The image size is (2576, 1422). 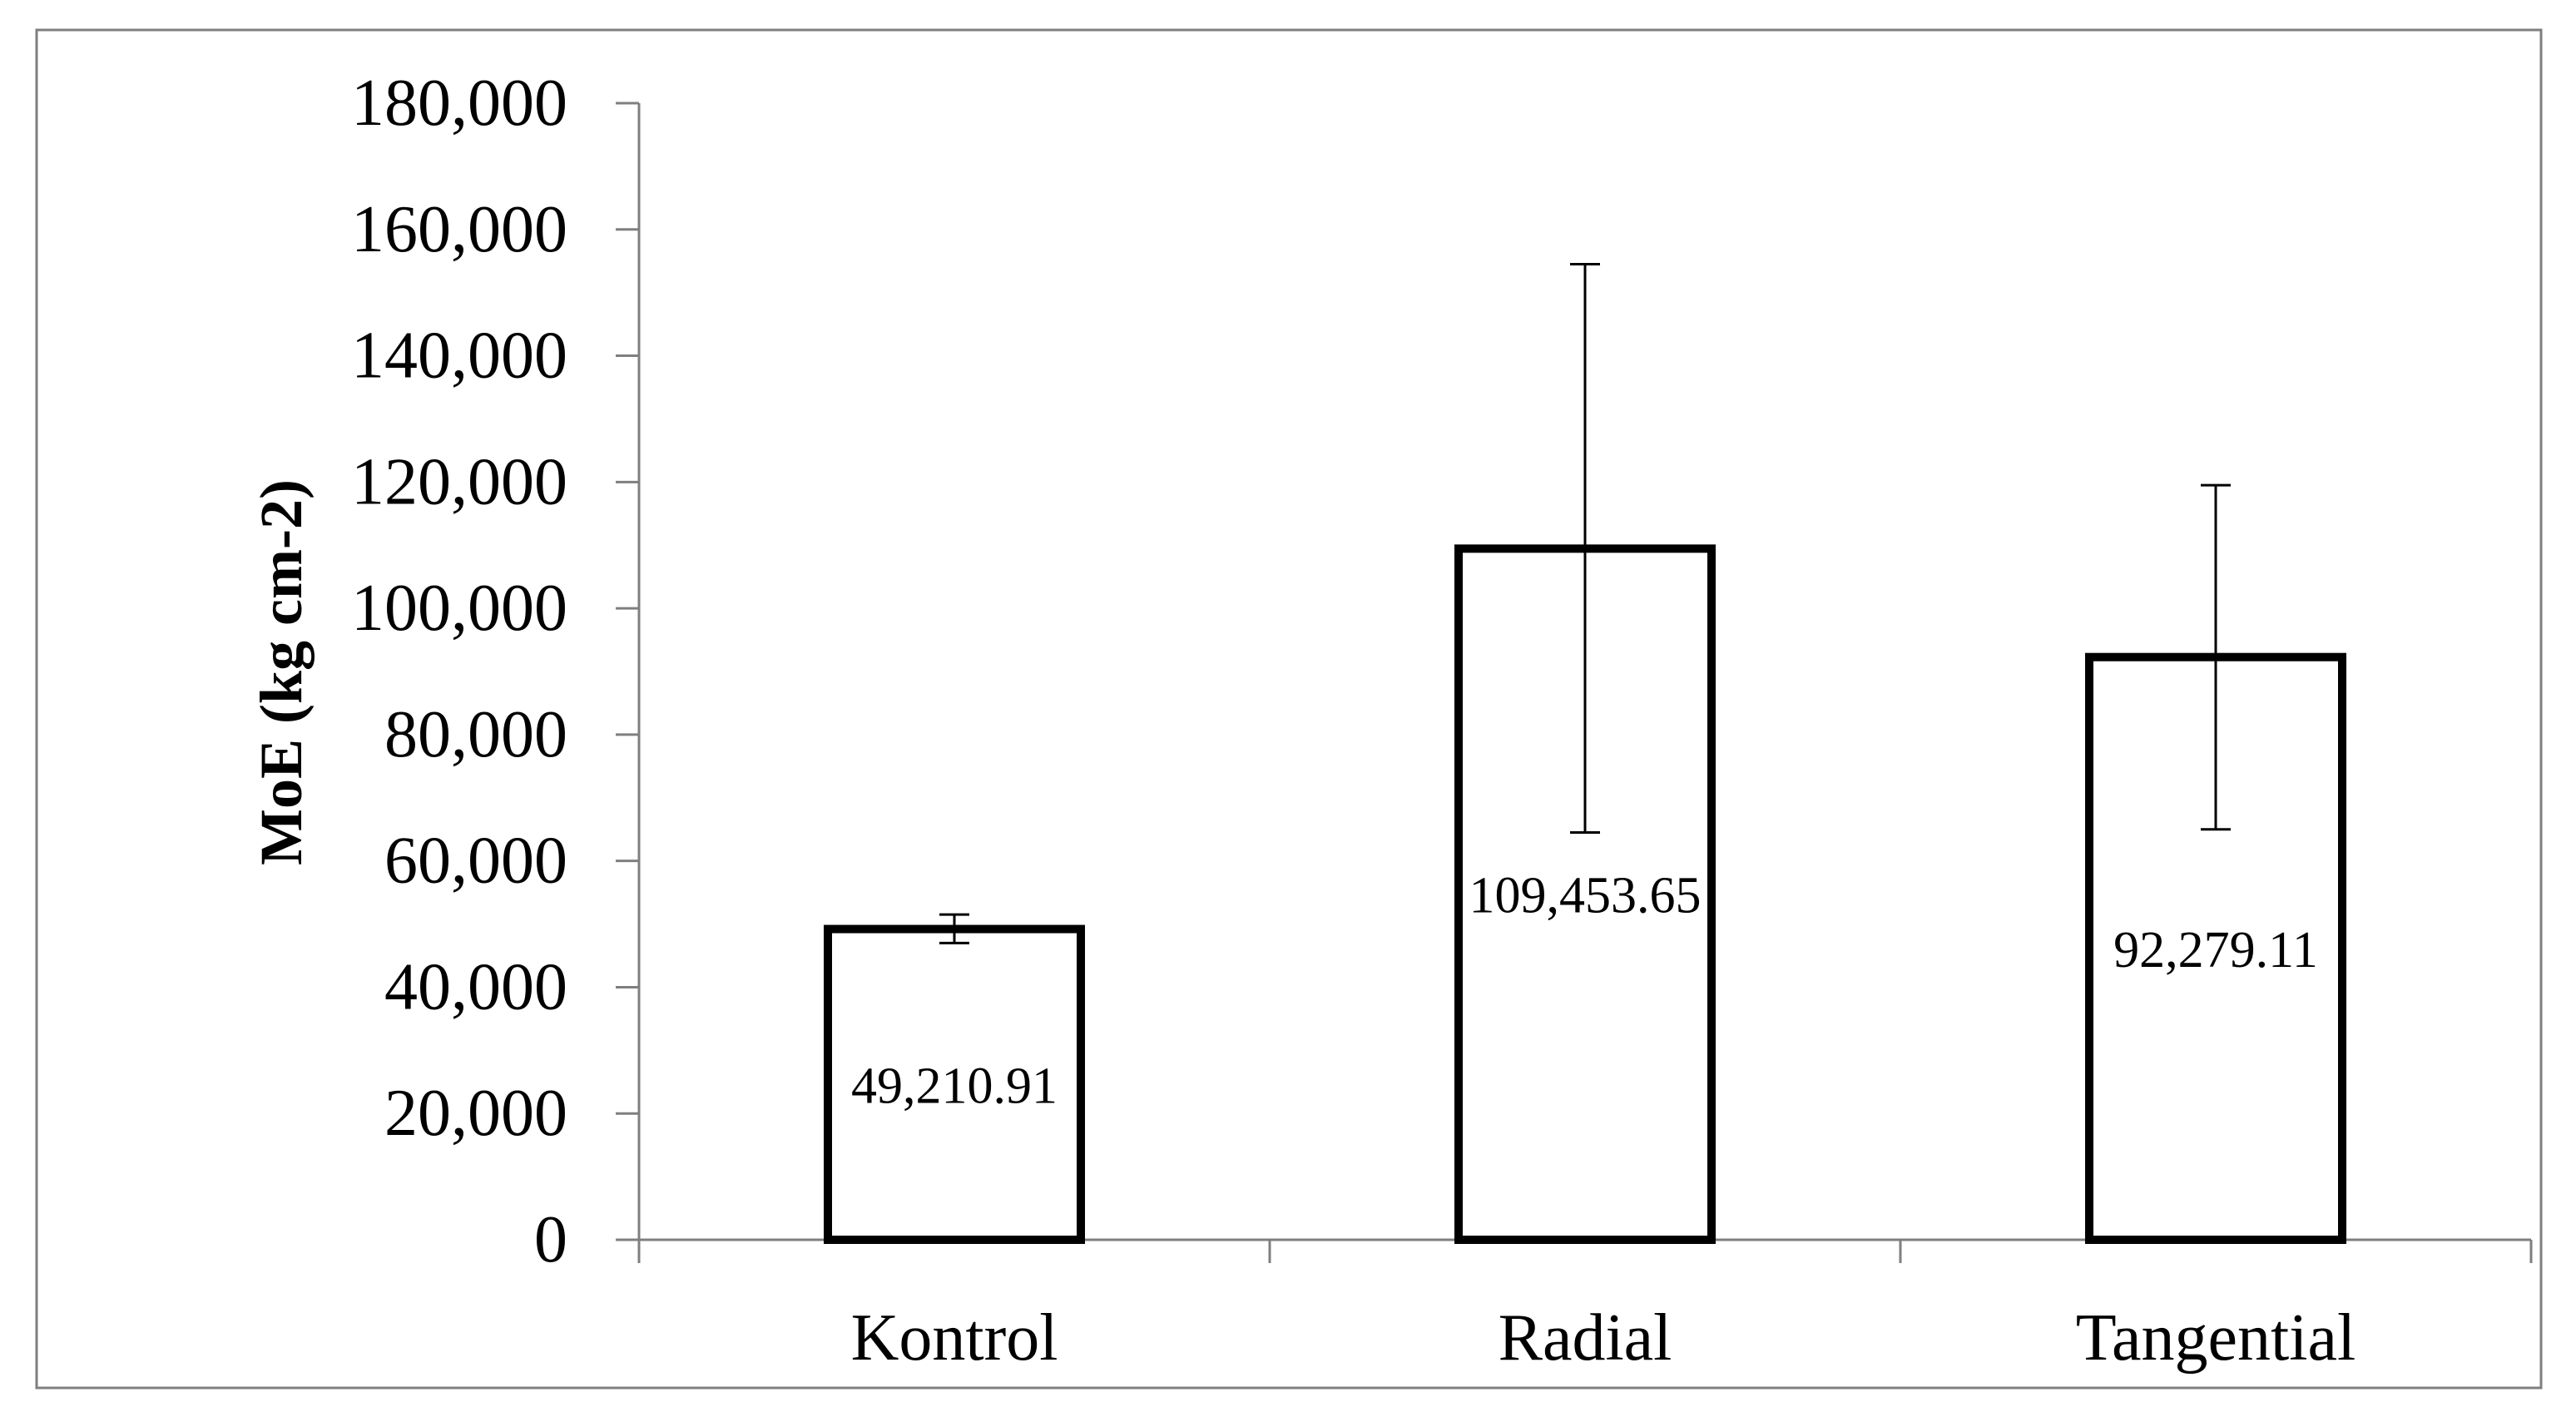 I want to click on data-label: 109,453.65, so click(x=1586, y=896).